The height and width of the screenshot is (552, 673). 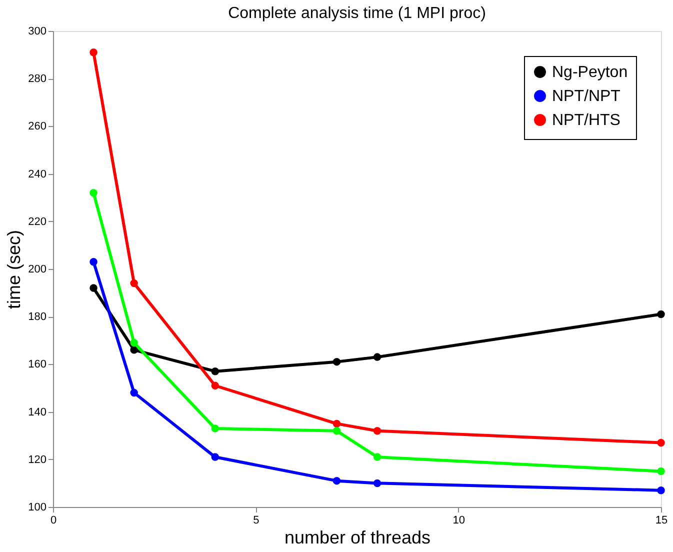 I want to click on y-axis-title: time (sec), so click(x=14, y=270).